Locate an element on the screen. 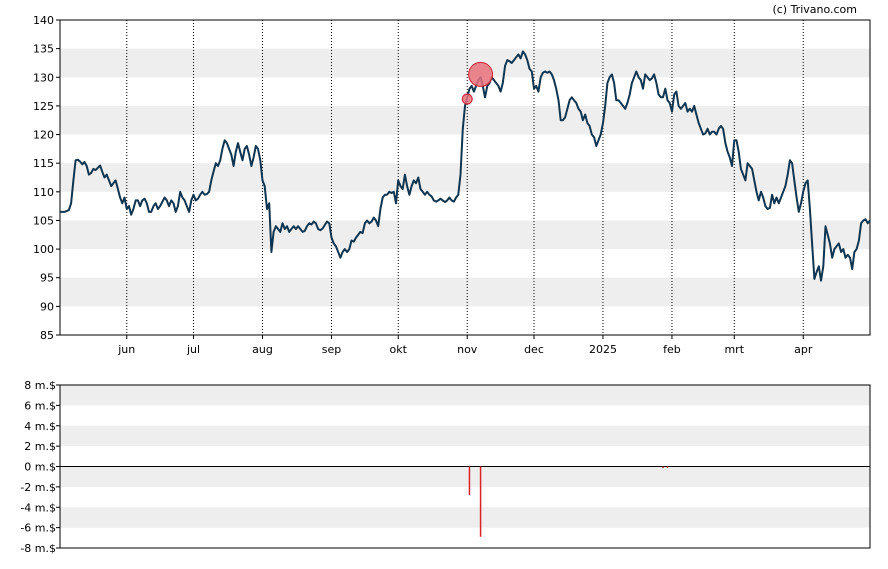 This screenshot has width=888, height=569. volume-y-tick-label: -8 m.$ is located at coordinates (38, 548).